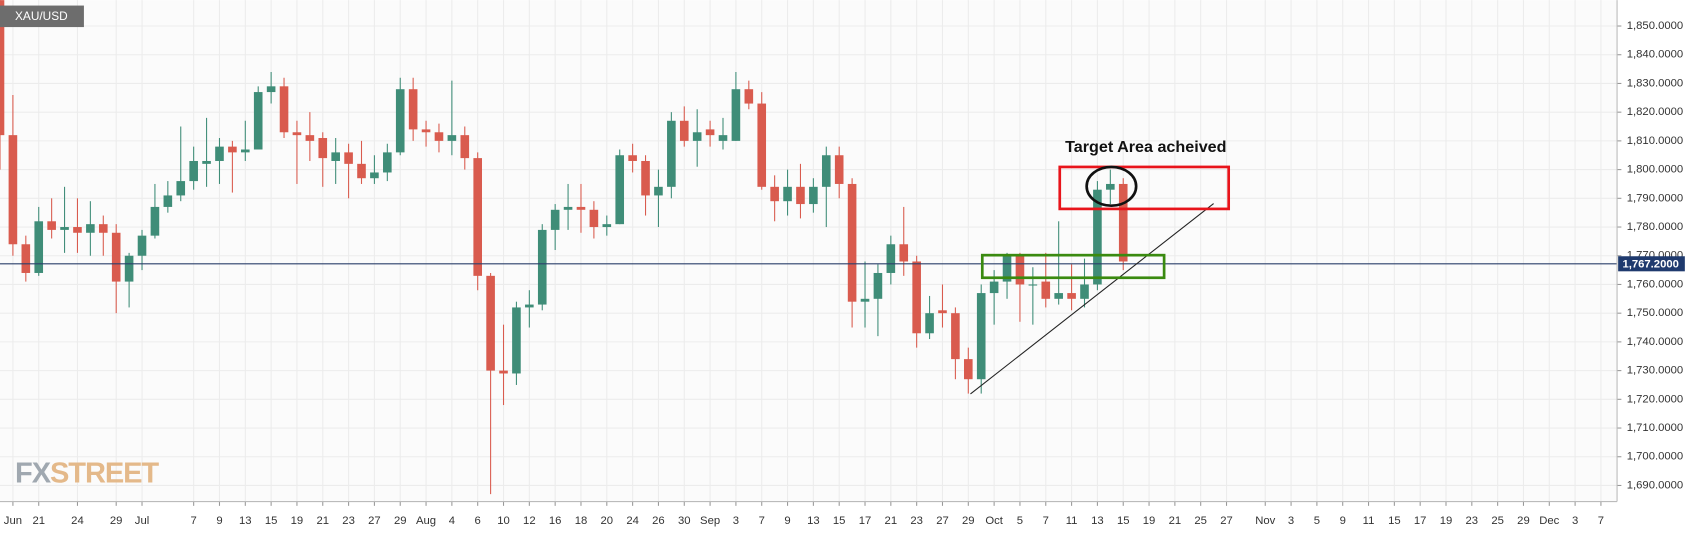 The height and width of the screenshot is (534, 1687). Describe the element at coordinates (710, 521) in the screenshot. I see `x-tick-label: Sep` at that location.